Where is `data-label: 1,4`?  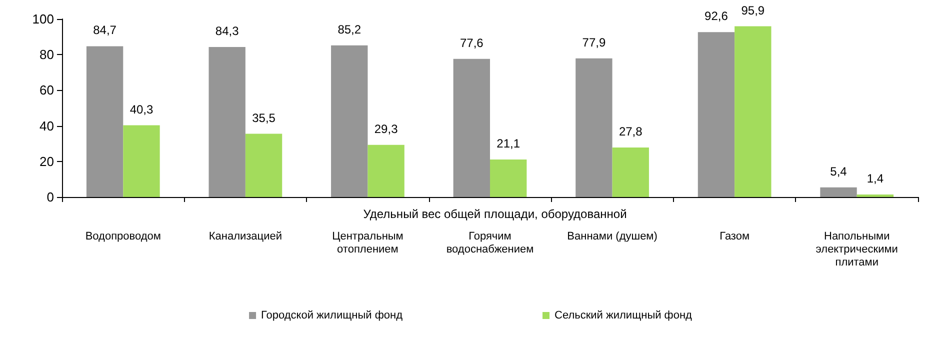 data-label: 1,4 is located at coordinates (875, 179).